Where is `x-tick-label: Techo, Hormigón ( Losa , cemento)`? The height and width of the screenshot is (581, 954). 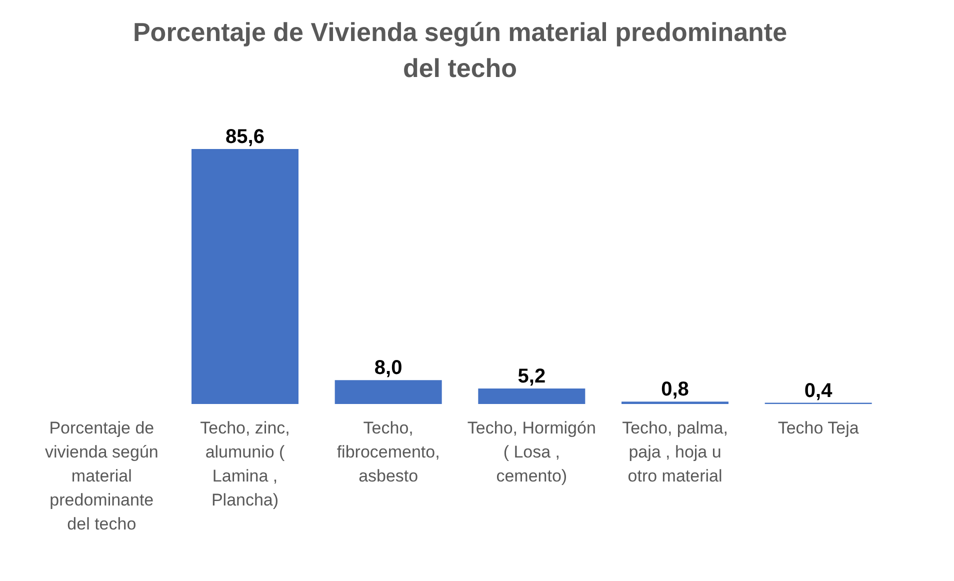
x-tick-label: Techo, Hormigón ( Losa , cemento) is located at coordinates (531, 452).